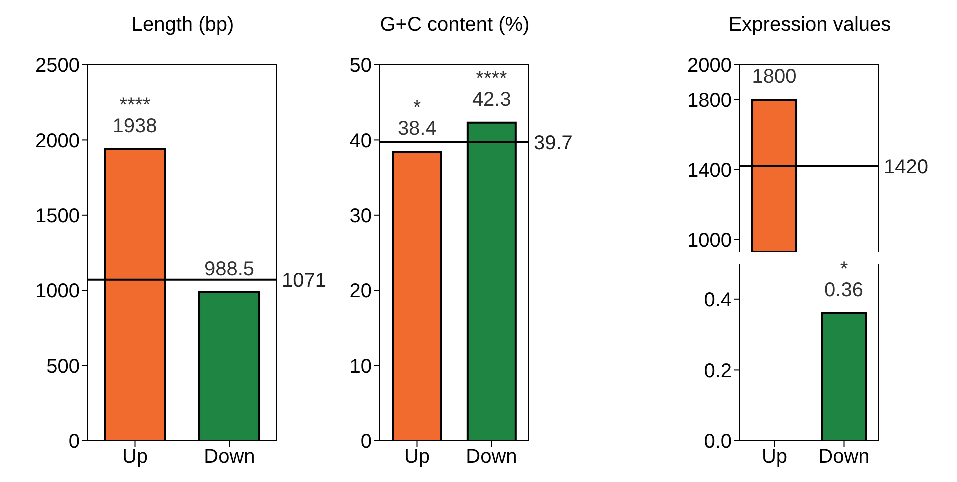  Describe the element at coordinates (58, 217) in the screenshot. I see `y-tick-label: 1500` at that location.